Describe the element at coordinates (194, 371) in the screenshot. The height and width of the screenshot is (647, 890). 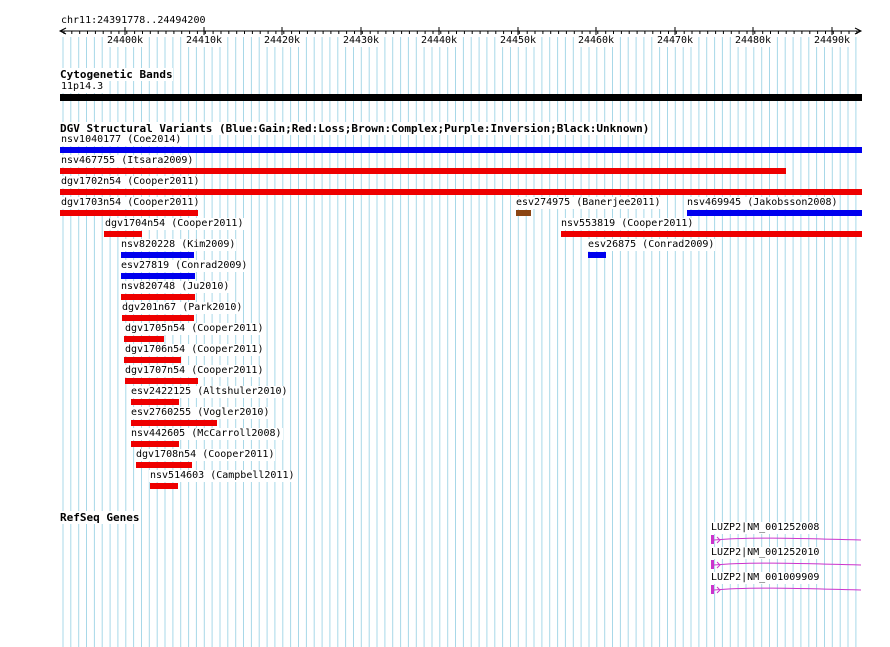
I see `variant-label: dgv1707n54 (Cooper2011)` at that location.